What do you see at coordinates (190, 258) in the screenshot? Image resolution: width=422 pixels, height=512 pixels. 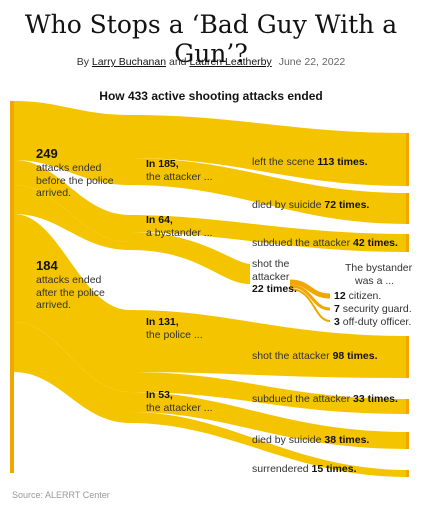 I see `flow-bystander-shot` at bounding box center [190, 258].